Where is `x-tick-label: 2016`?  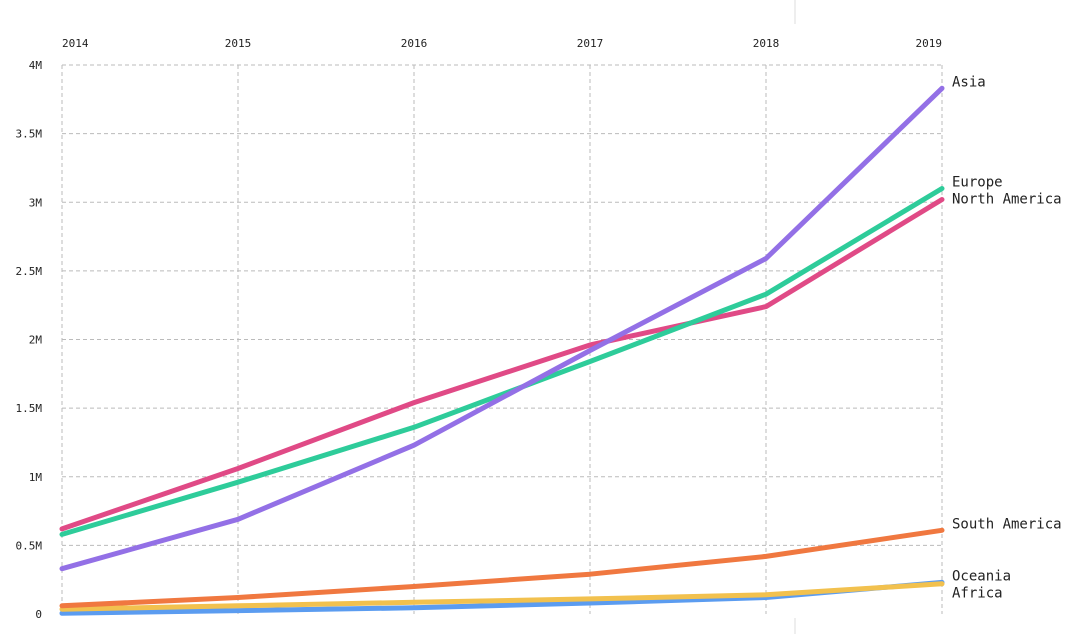 x-tick-label: 2016 is located at coordinates (414, 43).